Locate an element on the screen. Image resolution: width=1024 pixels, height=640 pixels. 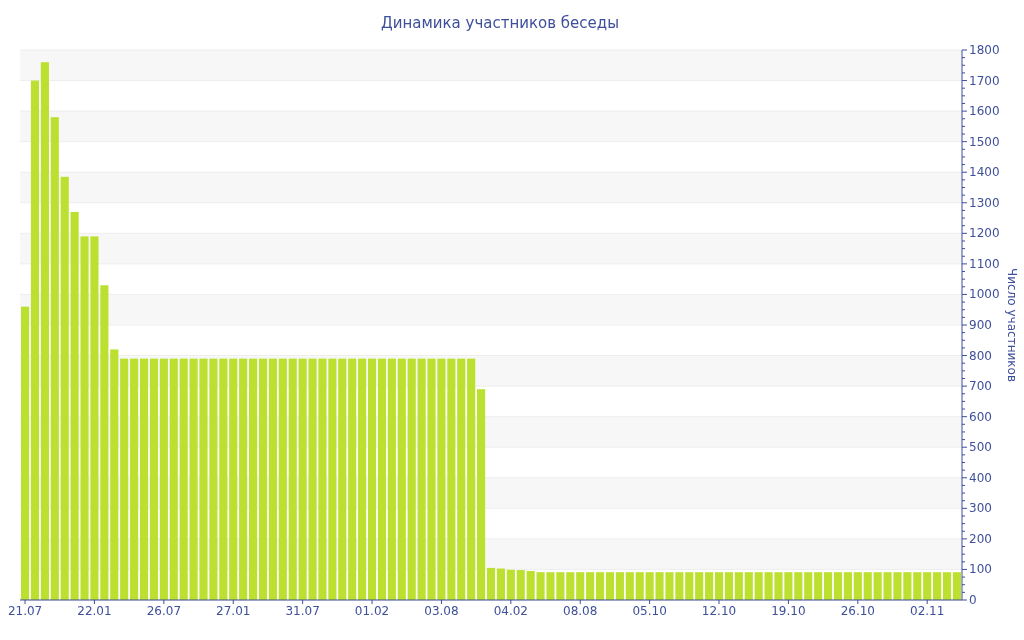
x-tick-label: 01.02 is located at coordinates (372, 611).